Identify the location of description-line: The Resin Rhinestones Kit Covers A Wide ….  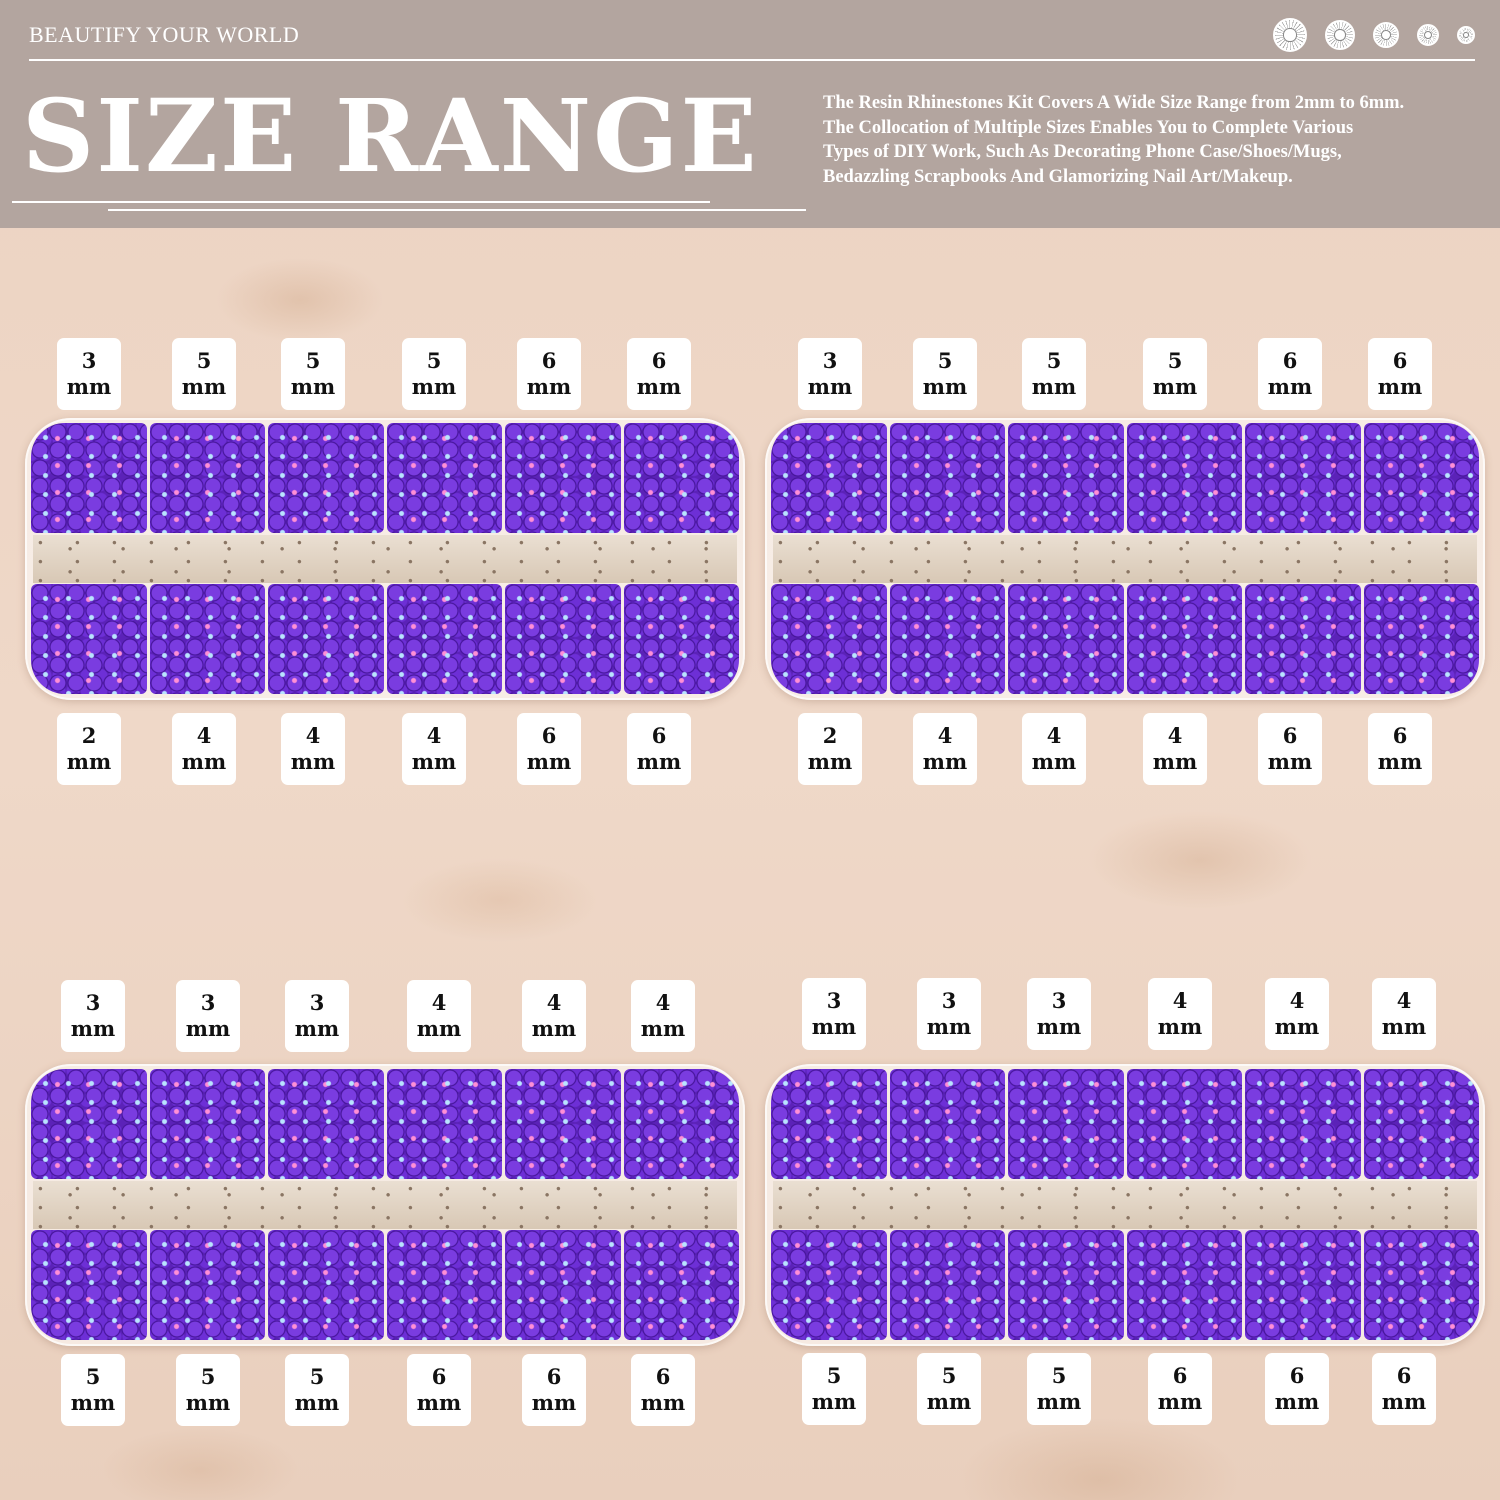
(1114, 103).